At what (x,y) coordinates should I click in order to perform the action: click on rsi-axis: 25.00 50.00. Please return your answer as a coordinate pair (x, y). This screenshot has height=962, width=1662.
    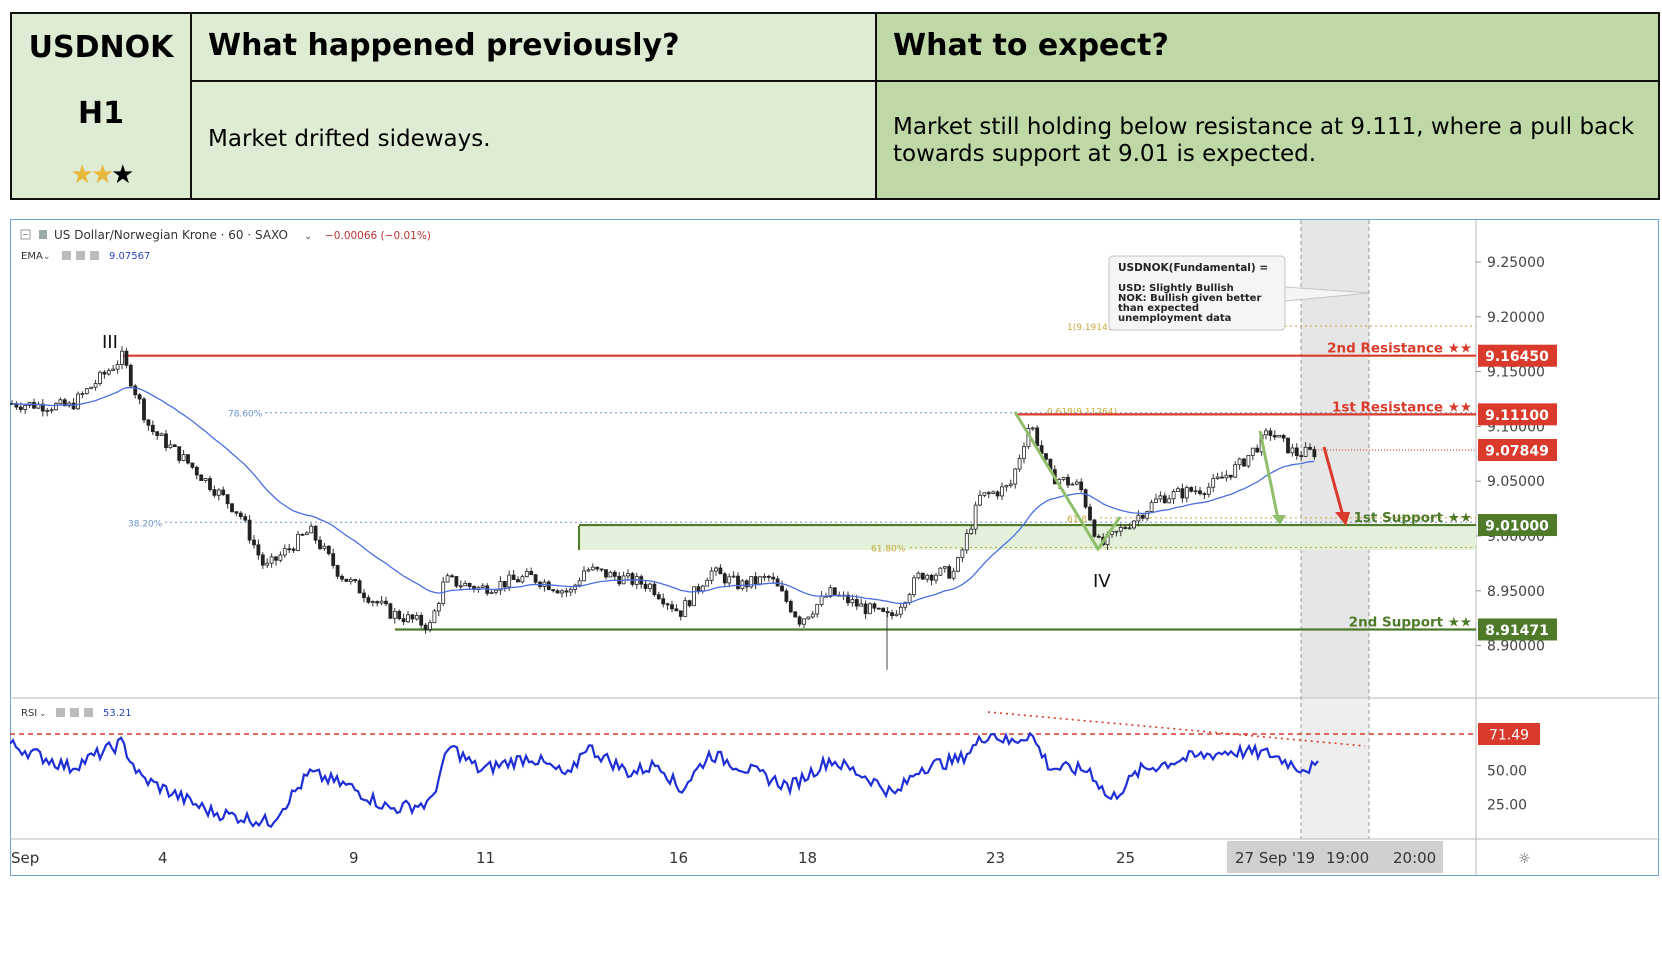
    Looking at the image, I should click on (1507, 788).